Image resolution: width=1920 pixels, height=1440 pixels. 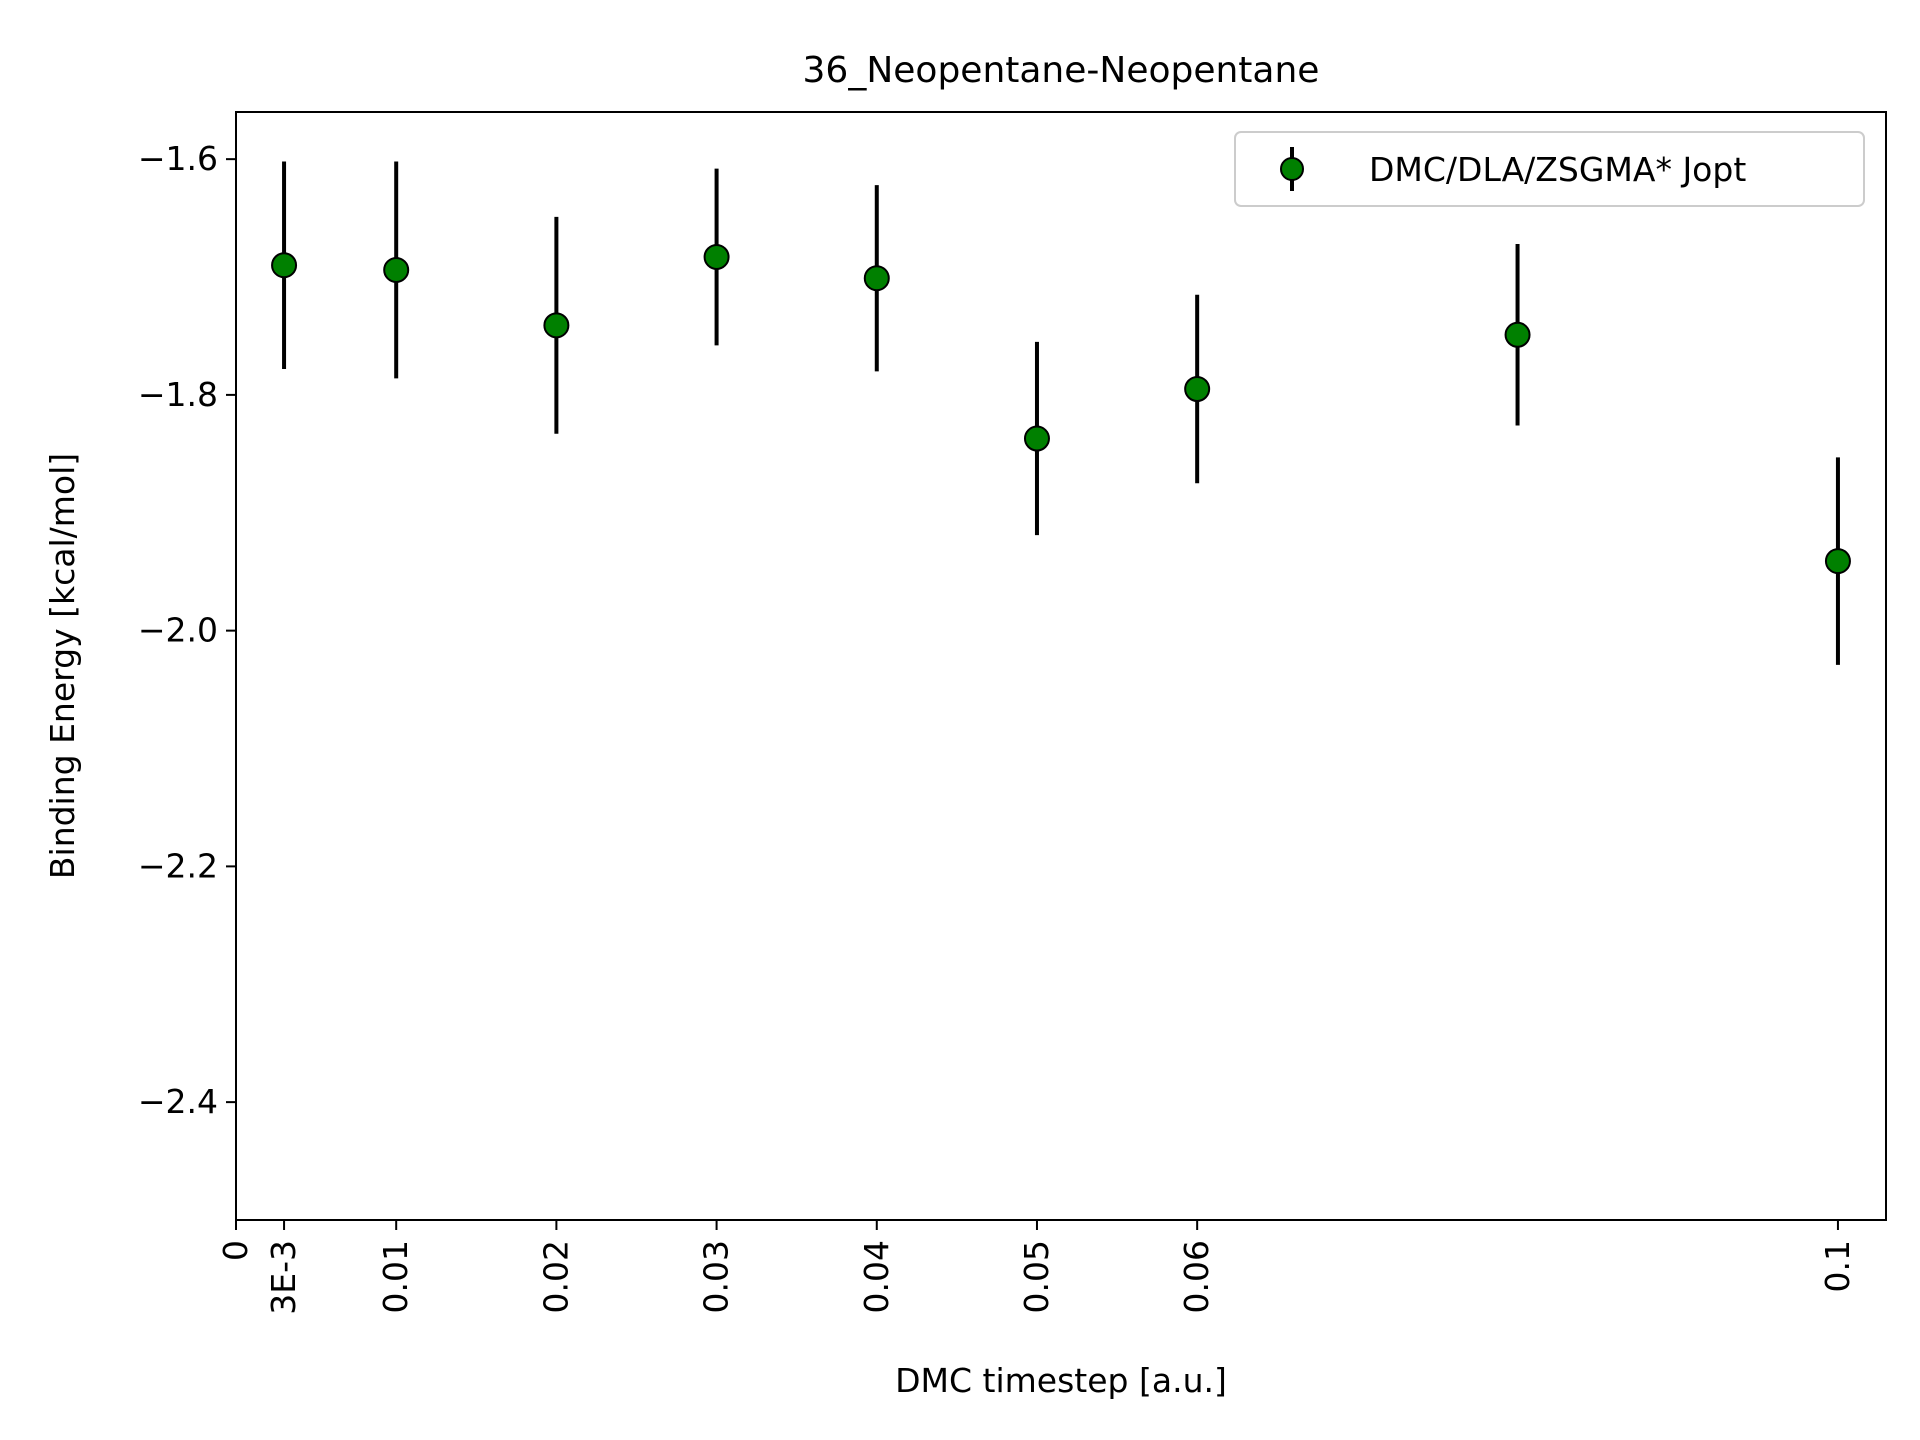 I want to click on x-tick-label: 3E-3, so click(x=283, y=1277).